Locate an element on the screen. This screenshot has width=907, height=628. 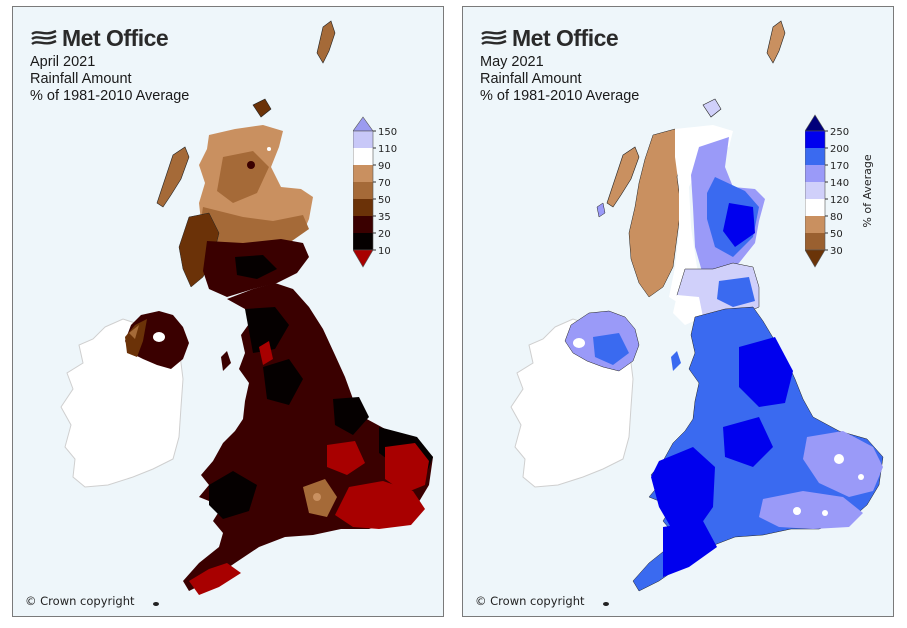
cbar-tick: 30 is located at coordinates (836, 251).